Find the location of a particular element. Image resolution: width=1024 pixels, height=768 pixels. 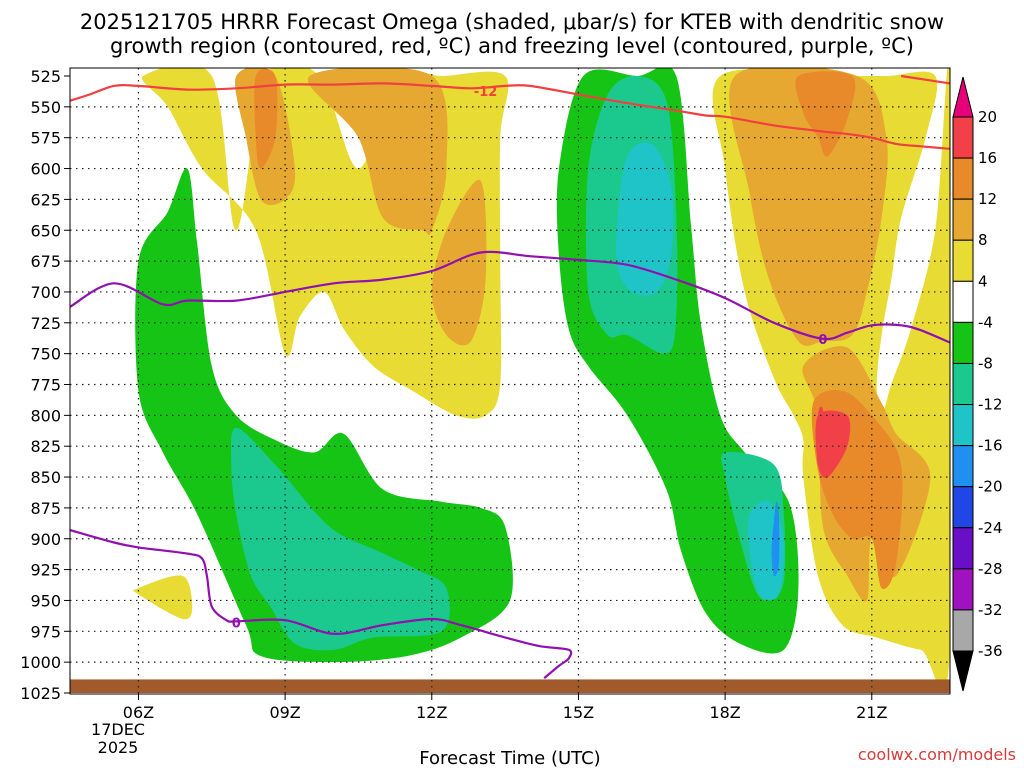

y-tick-label-600: 600 is located at coordinates (45, 169).